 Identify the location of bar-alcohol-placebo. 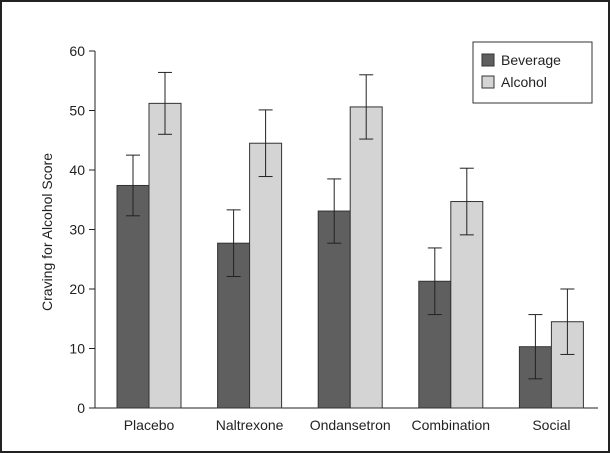
(165, 255).